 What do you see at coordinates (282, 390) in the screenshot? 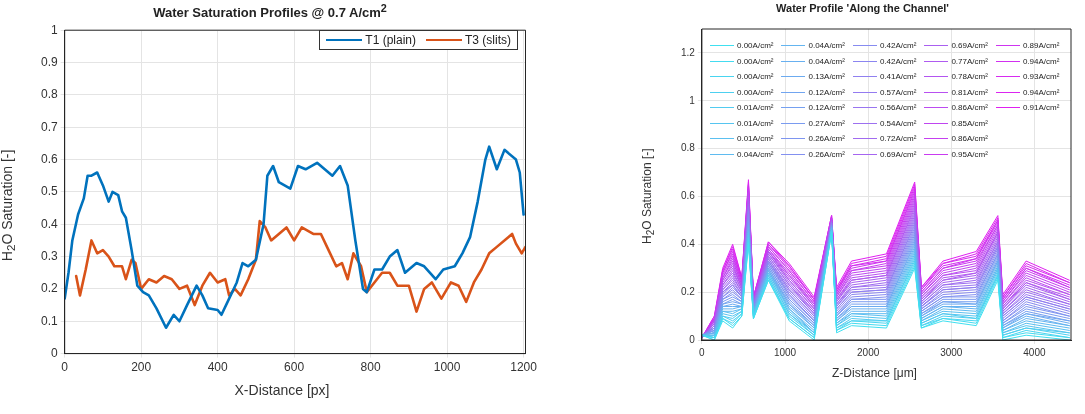
I see `x-axis-title: X-Distance [px]` at bounding box center [282, 390].